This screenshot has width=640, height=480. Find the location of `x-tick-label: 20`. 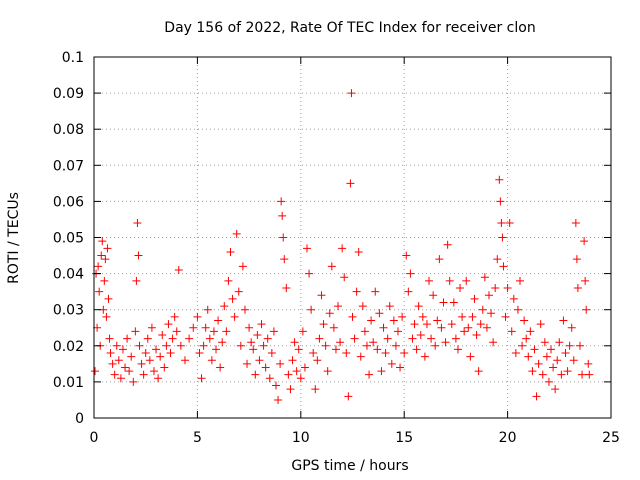

x-tick-label: 20 is located at coordinates (508, 438).